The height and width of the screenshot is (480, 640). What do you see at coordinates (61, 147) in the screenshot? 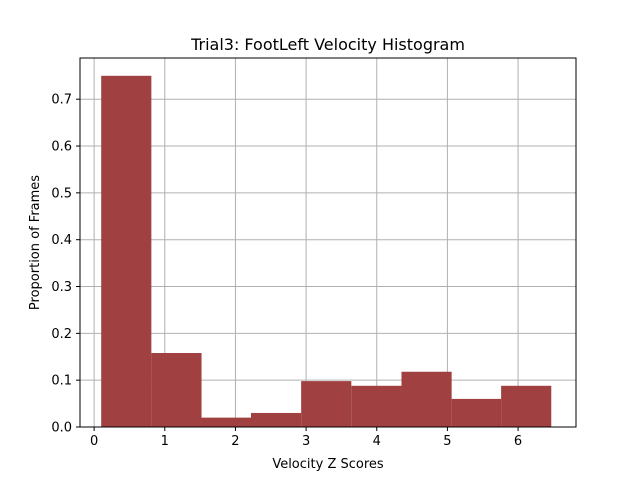
I see `y-tick-label: 0.6` at bounding box center [61, 147].